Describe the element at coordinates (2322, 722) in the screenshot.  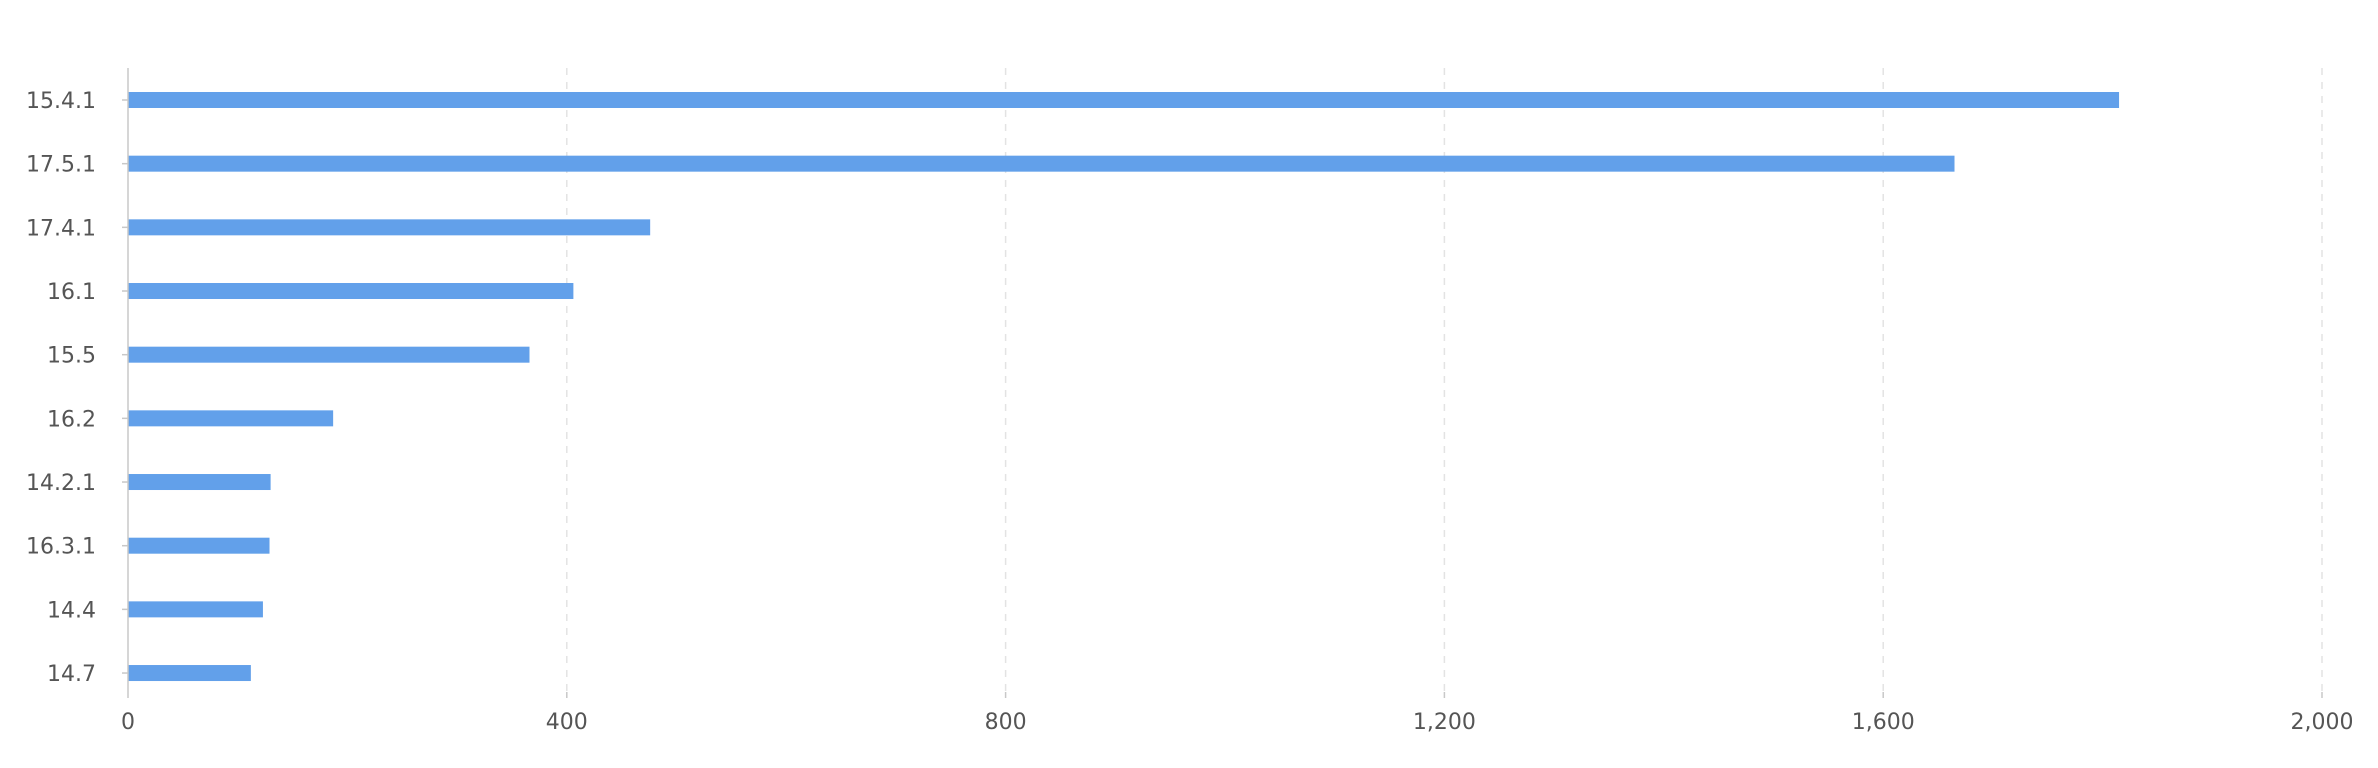
I see `x-tick-label: 2,000` at that location.